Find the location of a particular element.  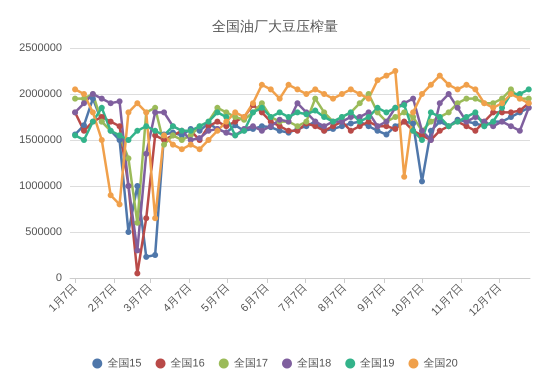

x-tick-label: 7月7日 is located at coordinates (293, 298).